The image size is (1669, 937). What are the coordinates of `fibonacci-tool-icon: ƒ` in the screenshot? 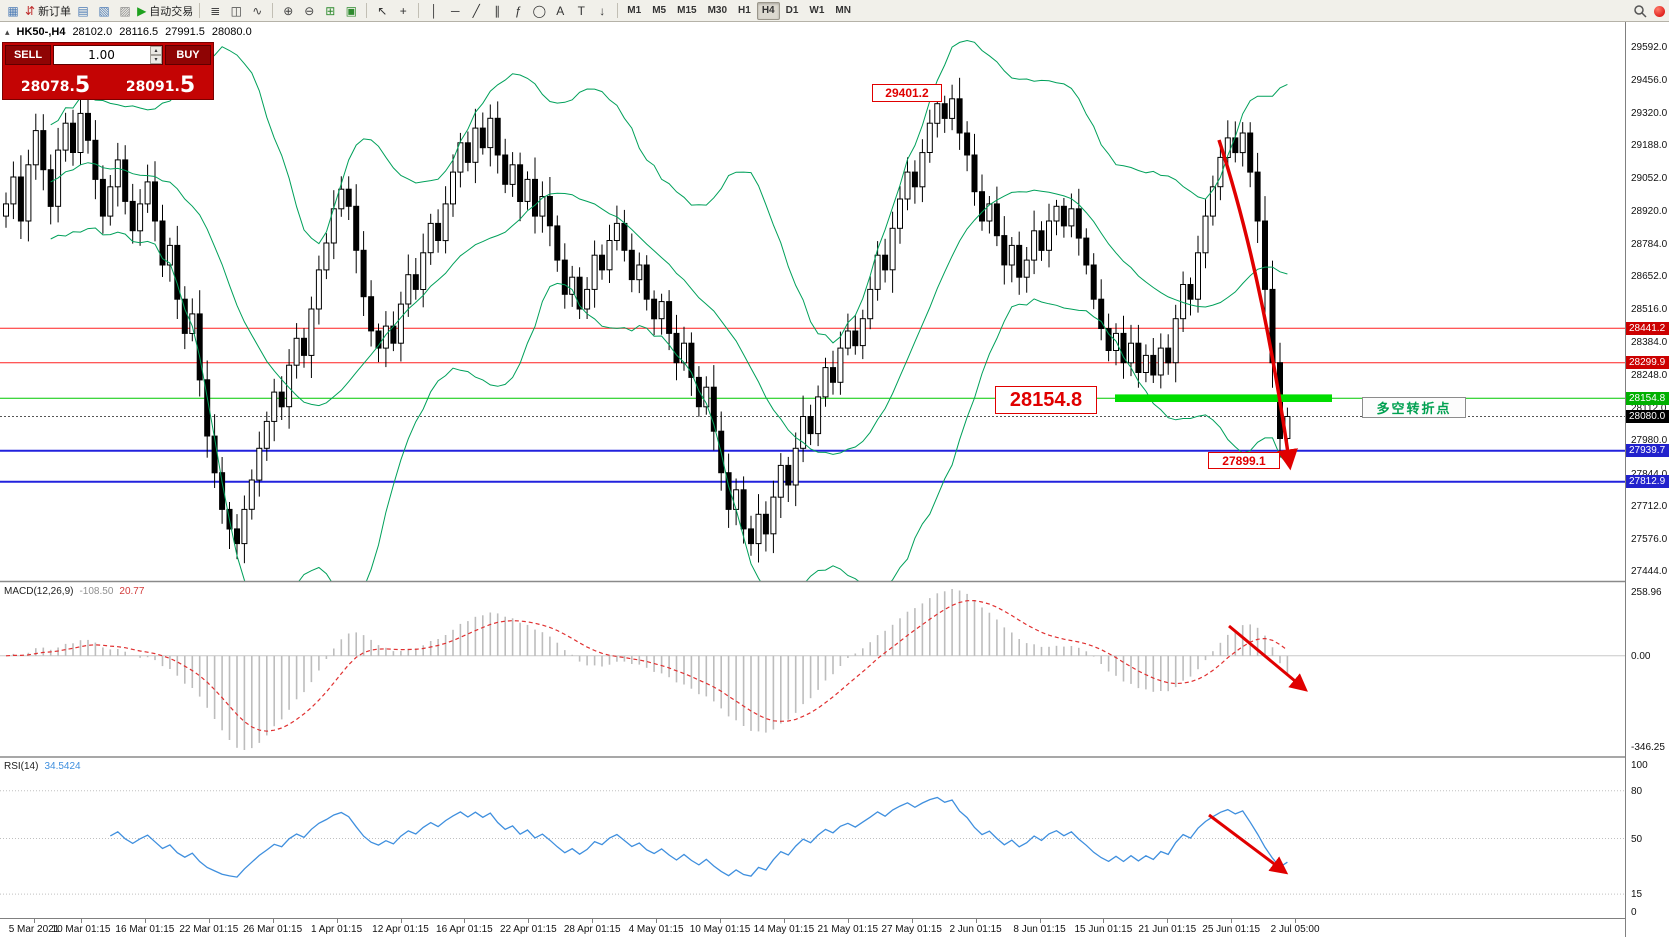 It's located at (518, 11).